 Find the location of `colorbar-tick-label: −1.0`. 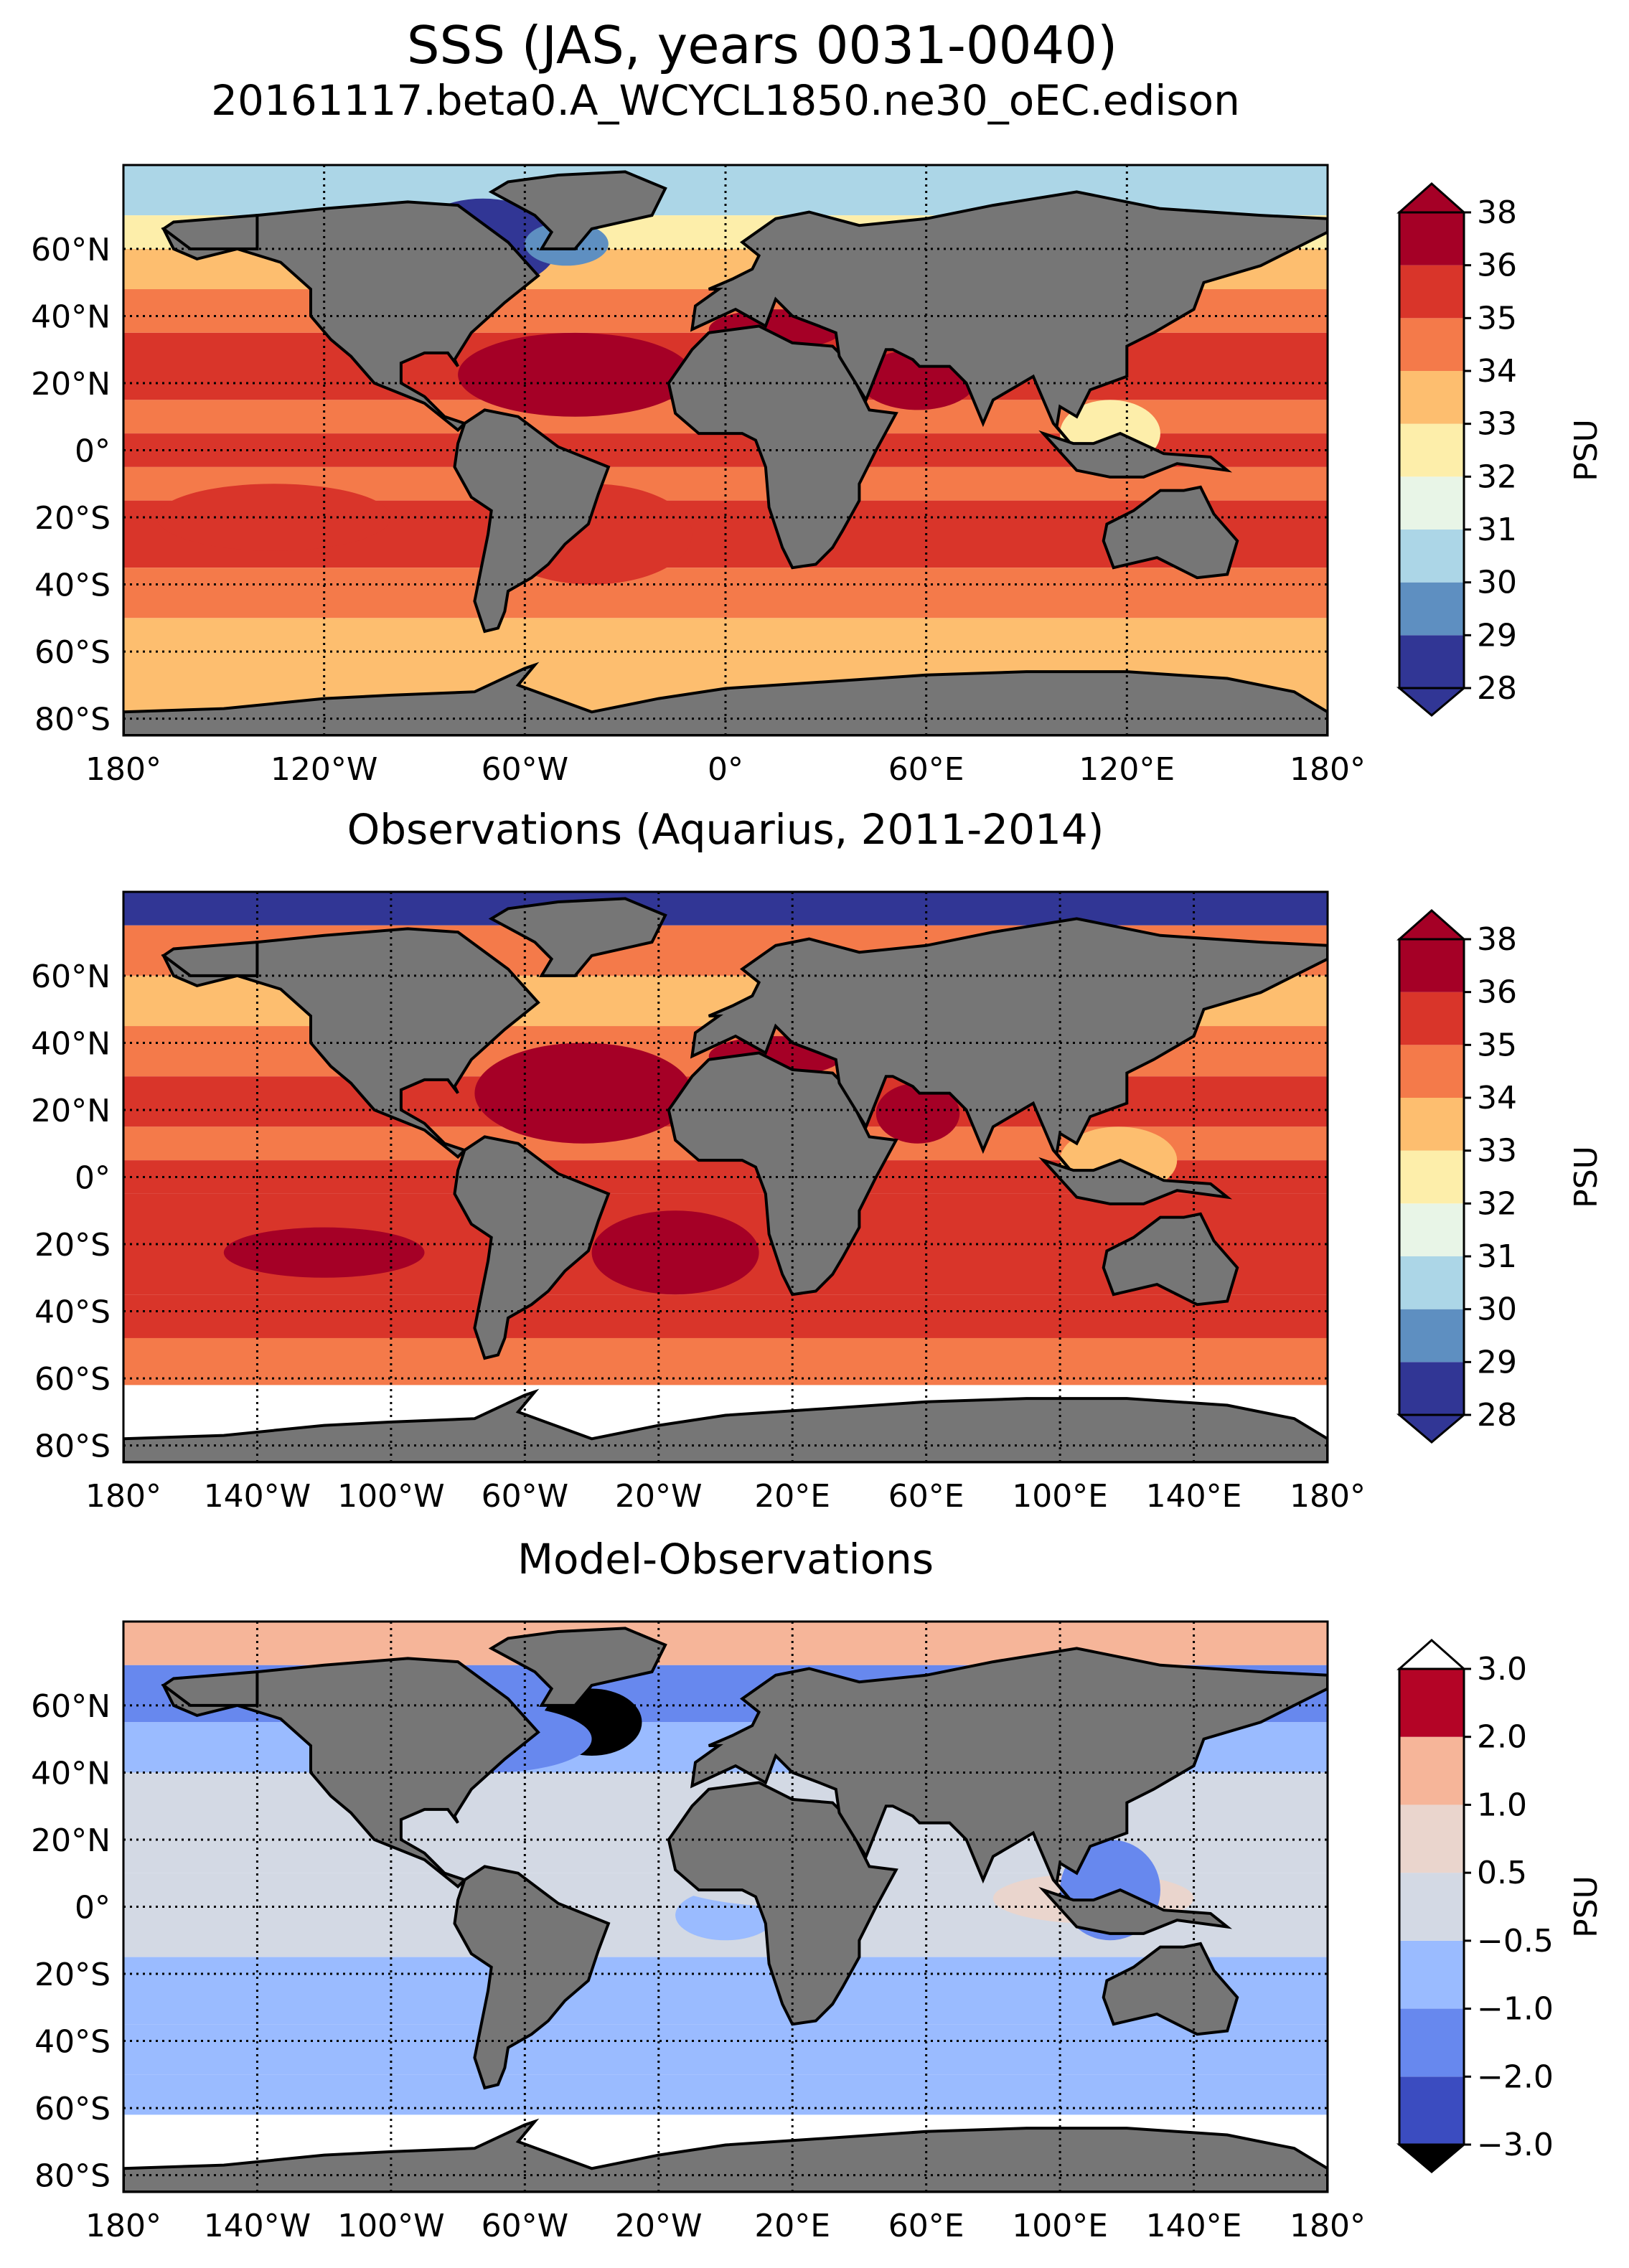

colorbar-tick-label: −1.0 is located at coordinates (1515, 2009).